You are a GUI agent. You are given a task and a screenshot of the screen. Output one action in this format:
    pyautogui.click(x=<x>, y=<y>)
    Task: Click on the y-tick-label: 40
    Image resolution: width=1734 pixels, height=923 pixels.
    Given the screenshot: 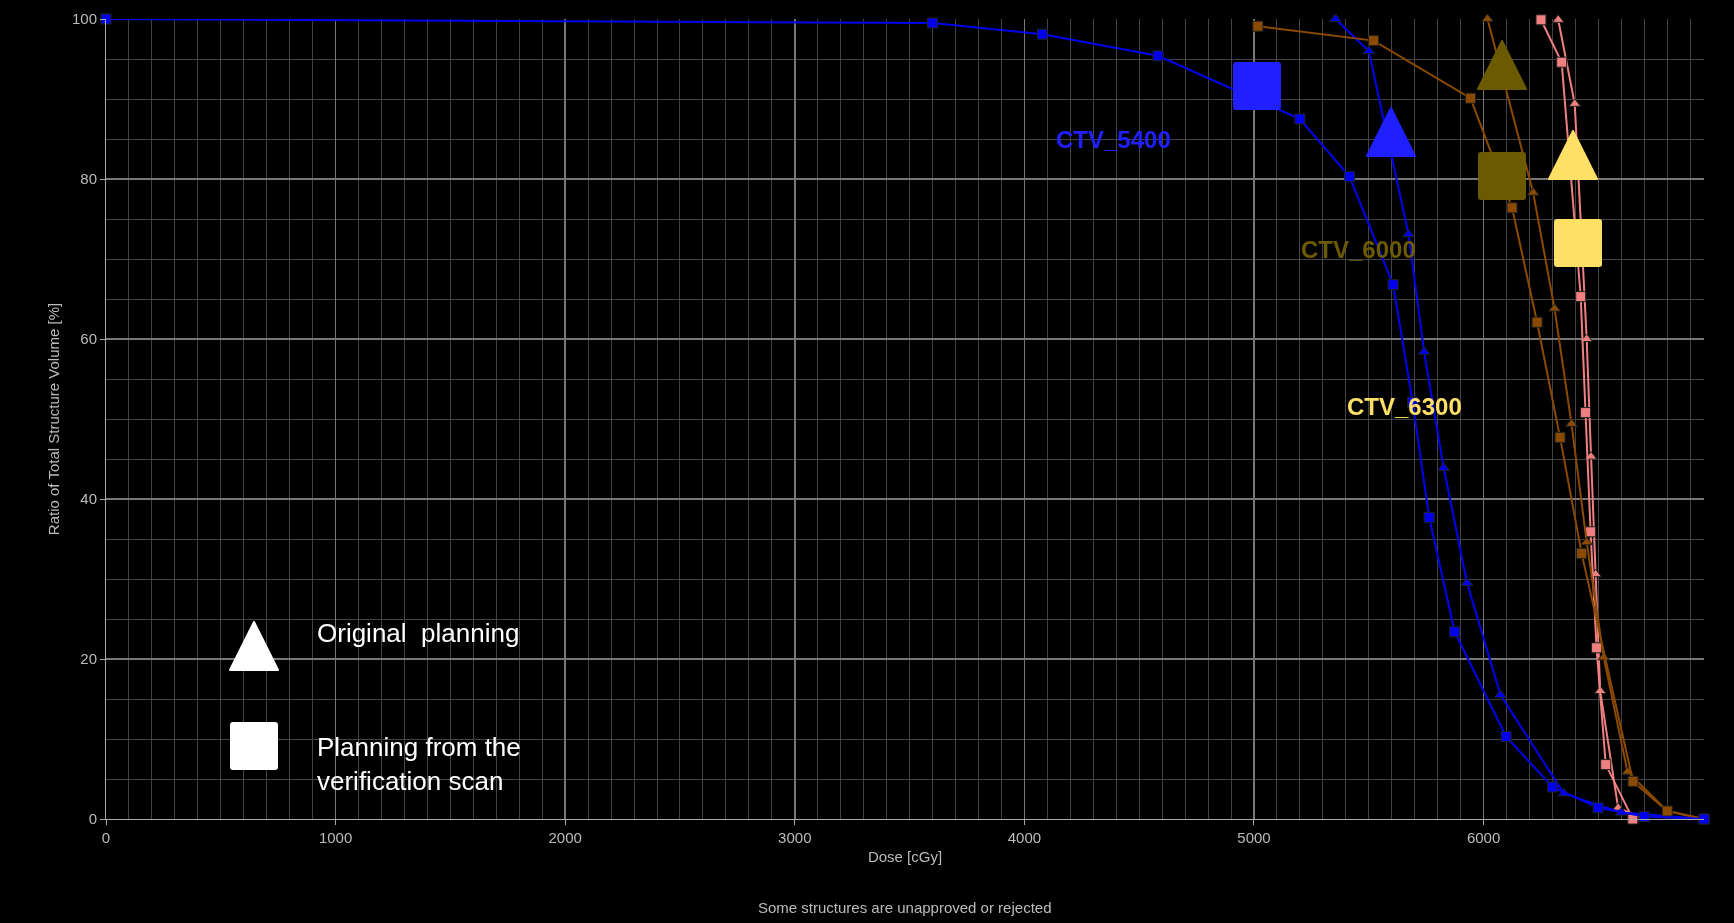 What is the action you would take?
    pyautogui.click(x=88, y=499)
    